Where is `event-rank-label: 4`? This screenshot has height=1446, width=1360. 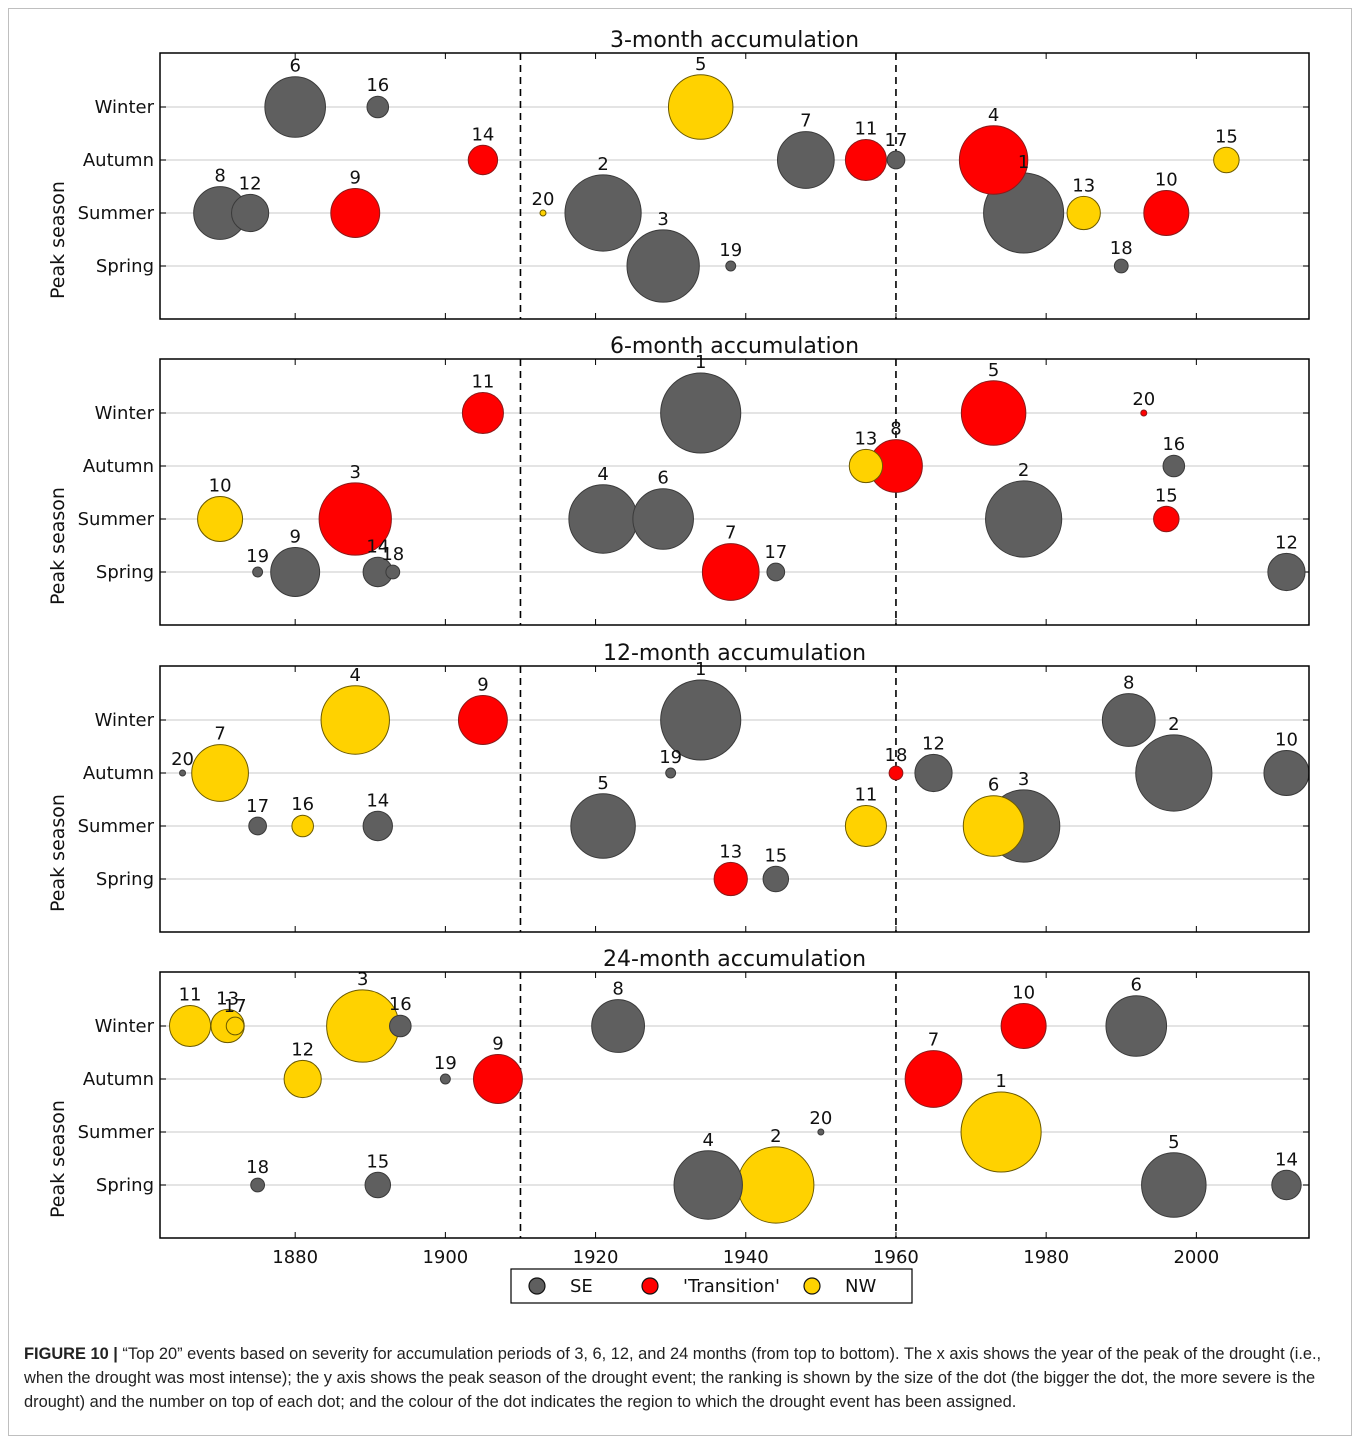
event-rank-label: 4 is located at coordinates (707, 1140).